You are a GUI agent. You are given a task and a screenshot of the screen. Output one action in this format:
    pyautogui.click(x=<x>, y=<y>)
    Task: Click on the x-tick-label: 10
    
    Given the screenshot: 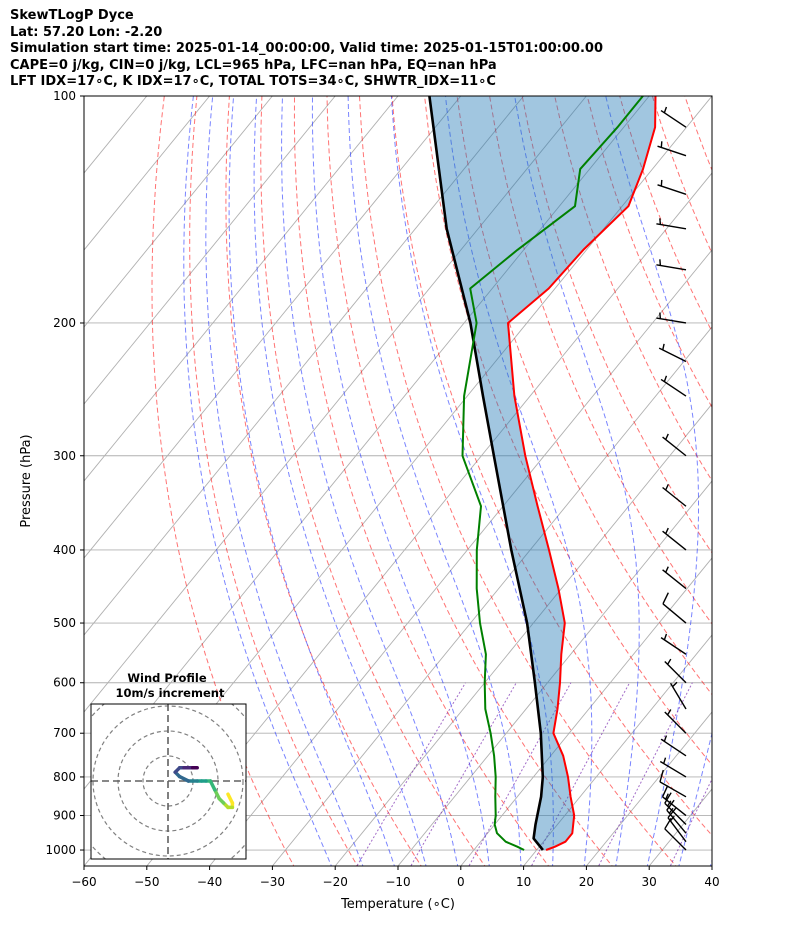 What is the action you would take?
    pyautogui.click(x=523, y=882)
    